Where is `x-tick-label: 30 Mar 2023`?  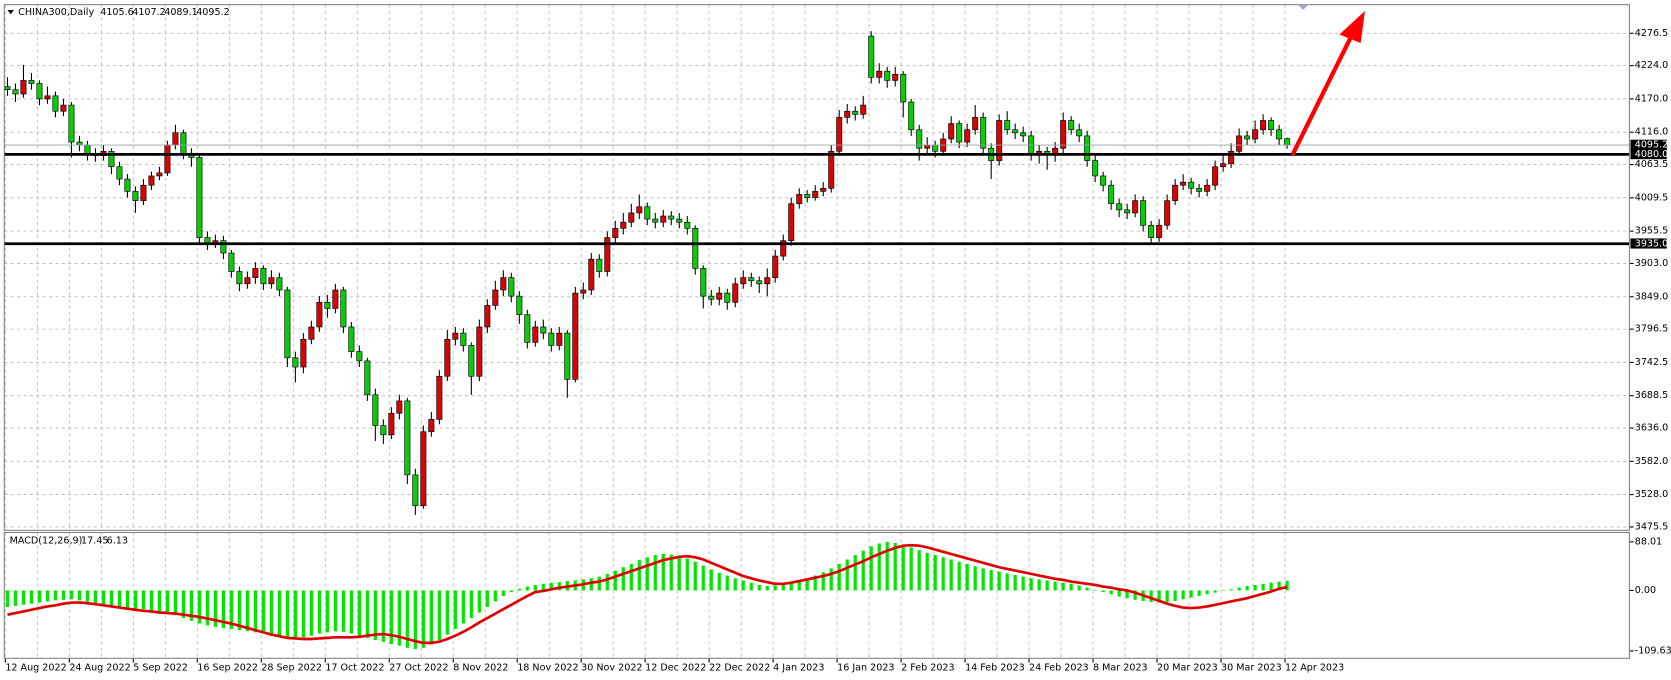
x-tick-label: 30 Mar 2023 is located at coordinates (1251, 667).